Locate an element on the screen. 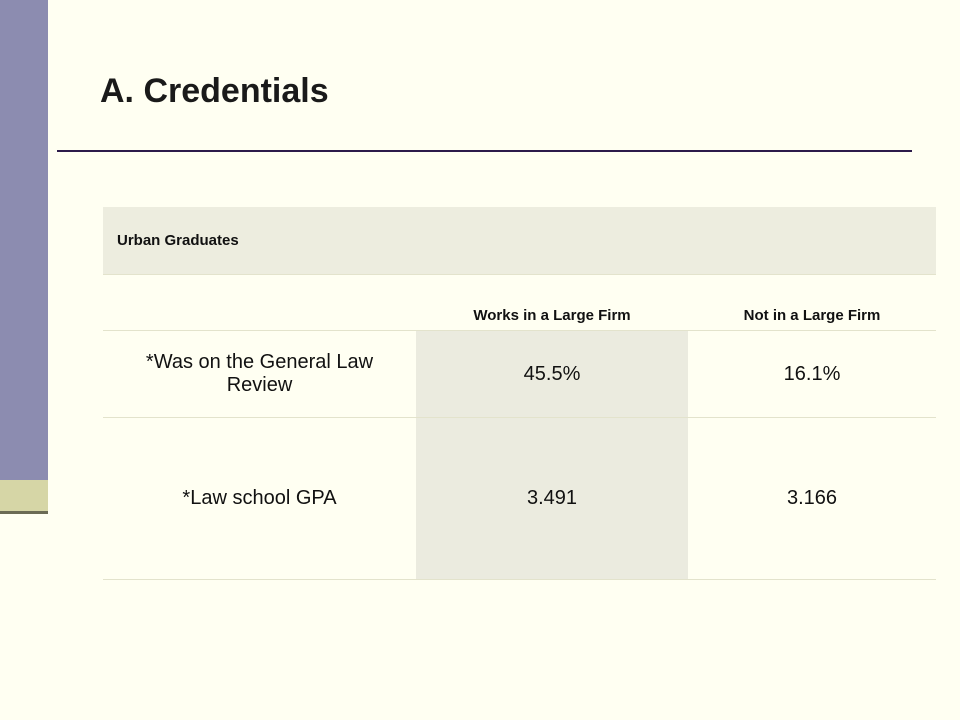 Image resolution: width=960 pixels, height=720 pixels. table-cell: 16.1% is located at coordinates (812, 374).